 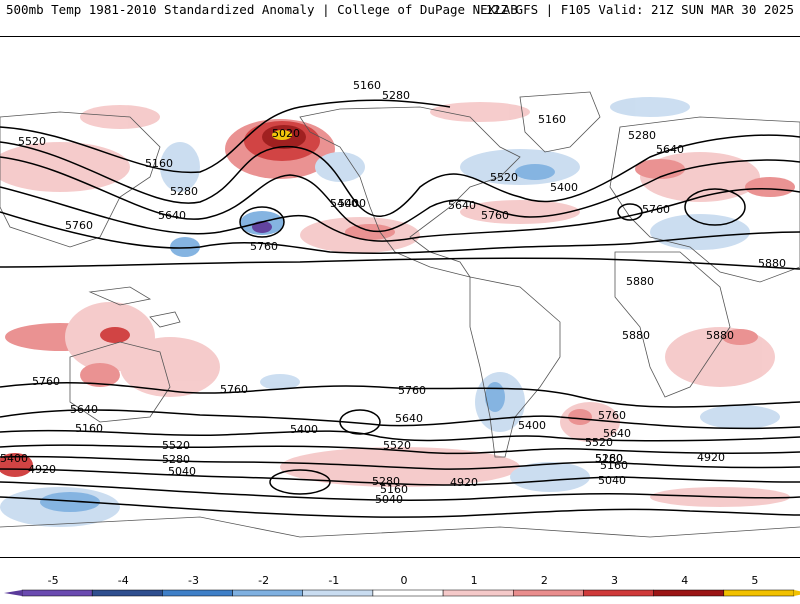 I want to click on legend-tick-label: 2, so click(x=544, y=580).